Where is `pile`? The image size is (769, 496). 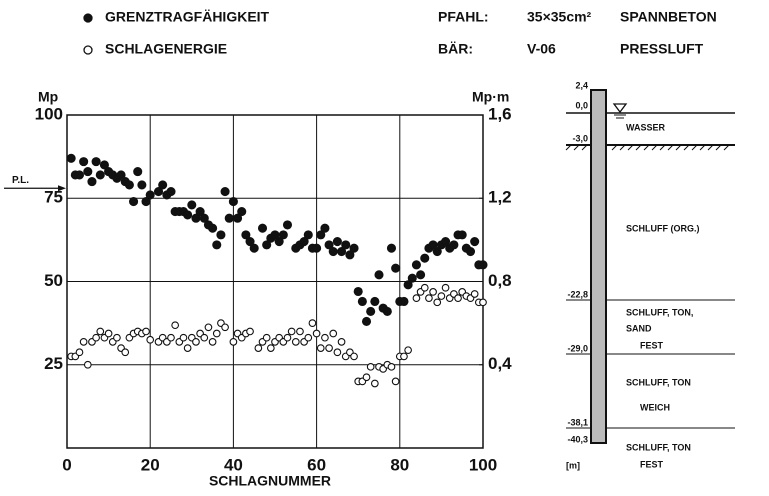
pile is located at coordinates (598, 266).